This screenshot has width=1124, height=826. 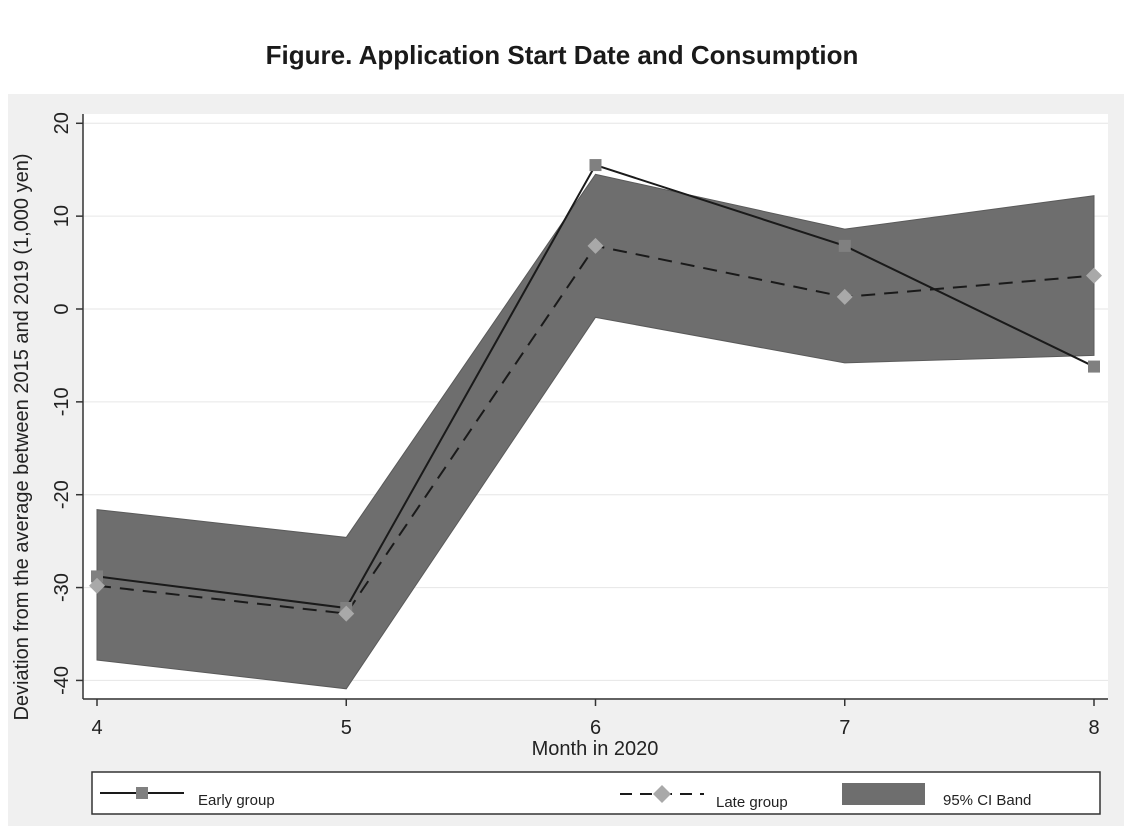 What do you see at coordinates (62, 680) in the screenshot?
I see `y-tick-label: -40` at bounding box center [62, 680].